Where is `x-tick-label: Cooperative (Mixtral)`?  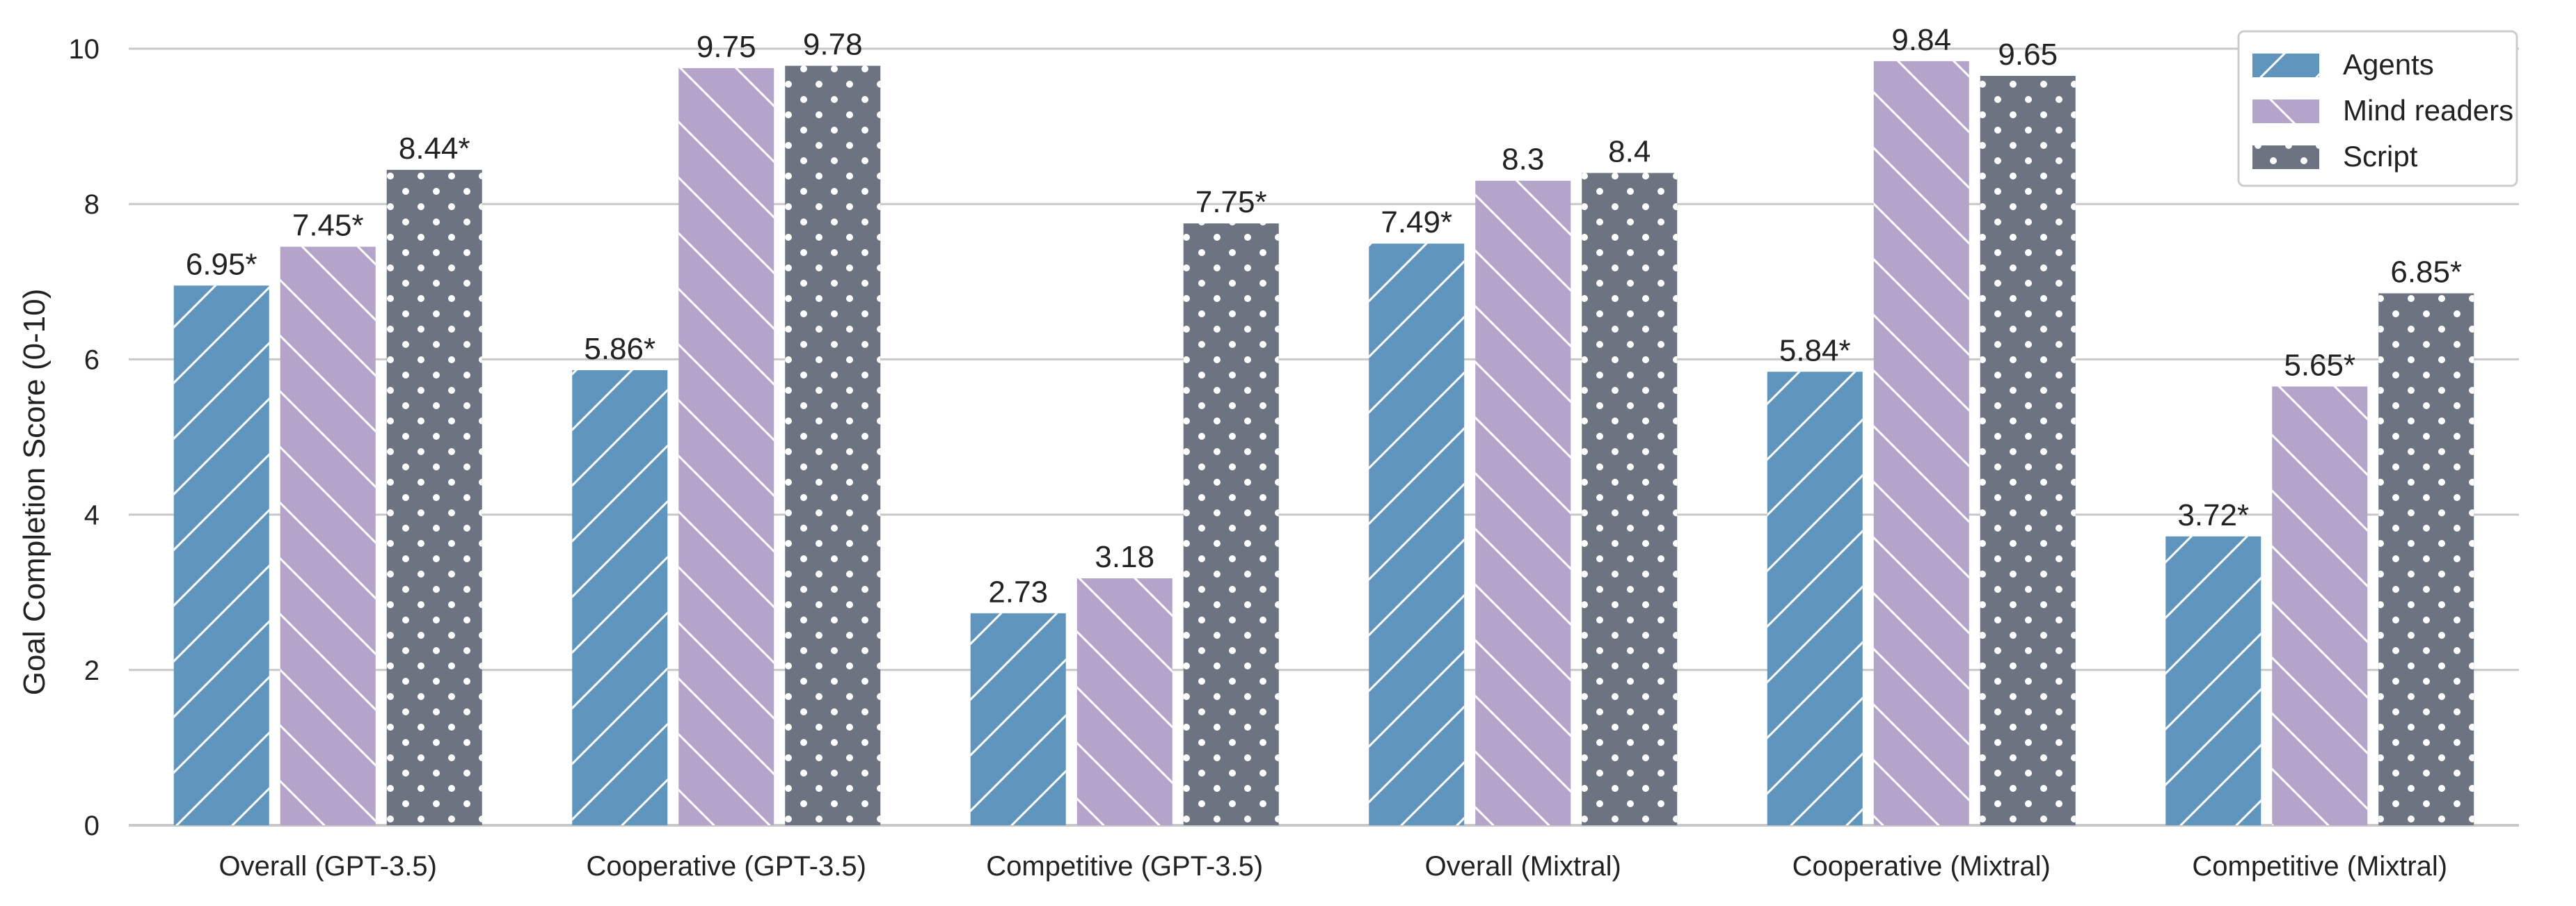 x-tick-label: Cooperative (Mixtral) is located at coordinates (1921, 866).